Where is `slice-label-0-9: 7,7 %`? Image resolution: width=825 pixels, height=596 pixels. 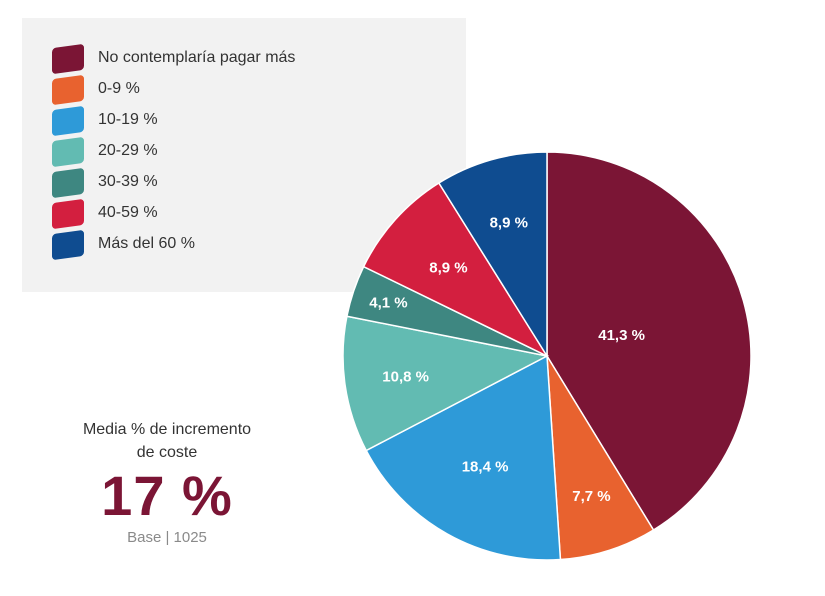
slice-label-0-9: 7,7 % is located at coordinates (591, 496).